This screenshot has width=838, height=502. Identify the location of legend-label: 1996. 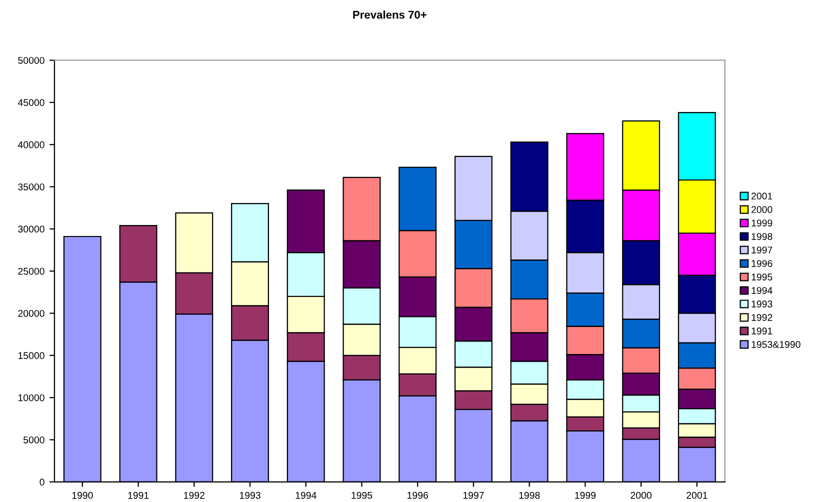
(762, 263).